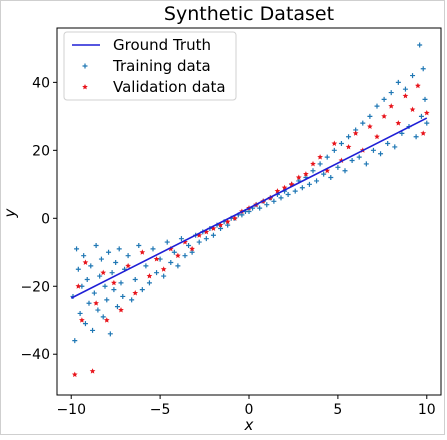 This screenshot has height=440, width=447. I want to click on x-tick-label: −5, so click(160, 410).